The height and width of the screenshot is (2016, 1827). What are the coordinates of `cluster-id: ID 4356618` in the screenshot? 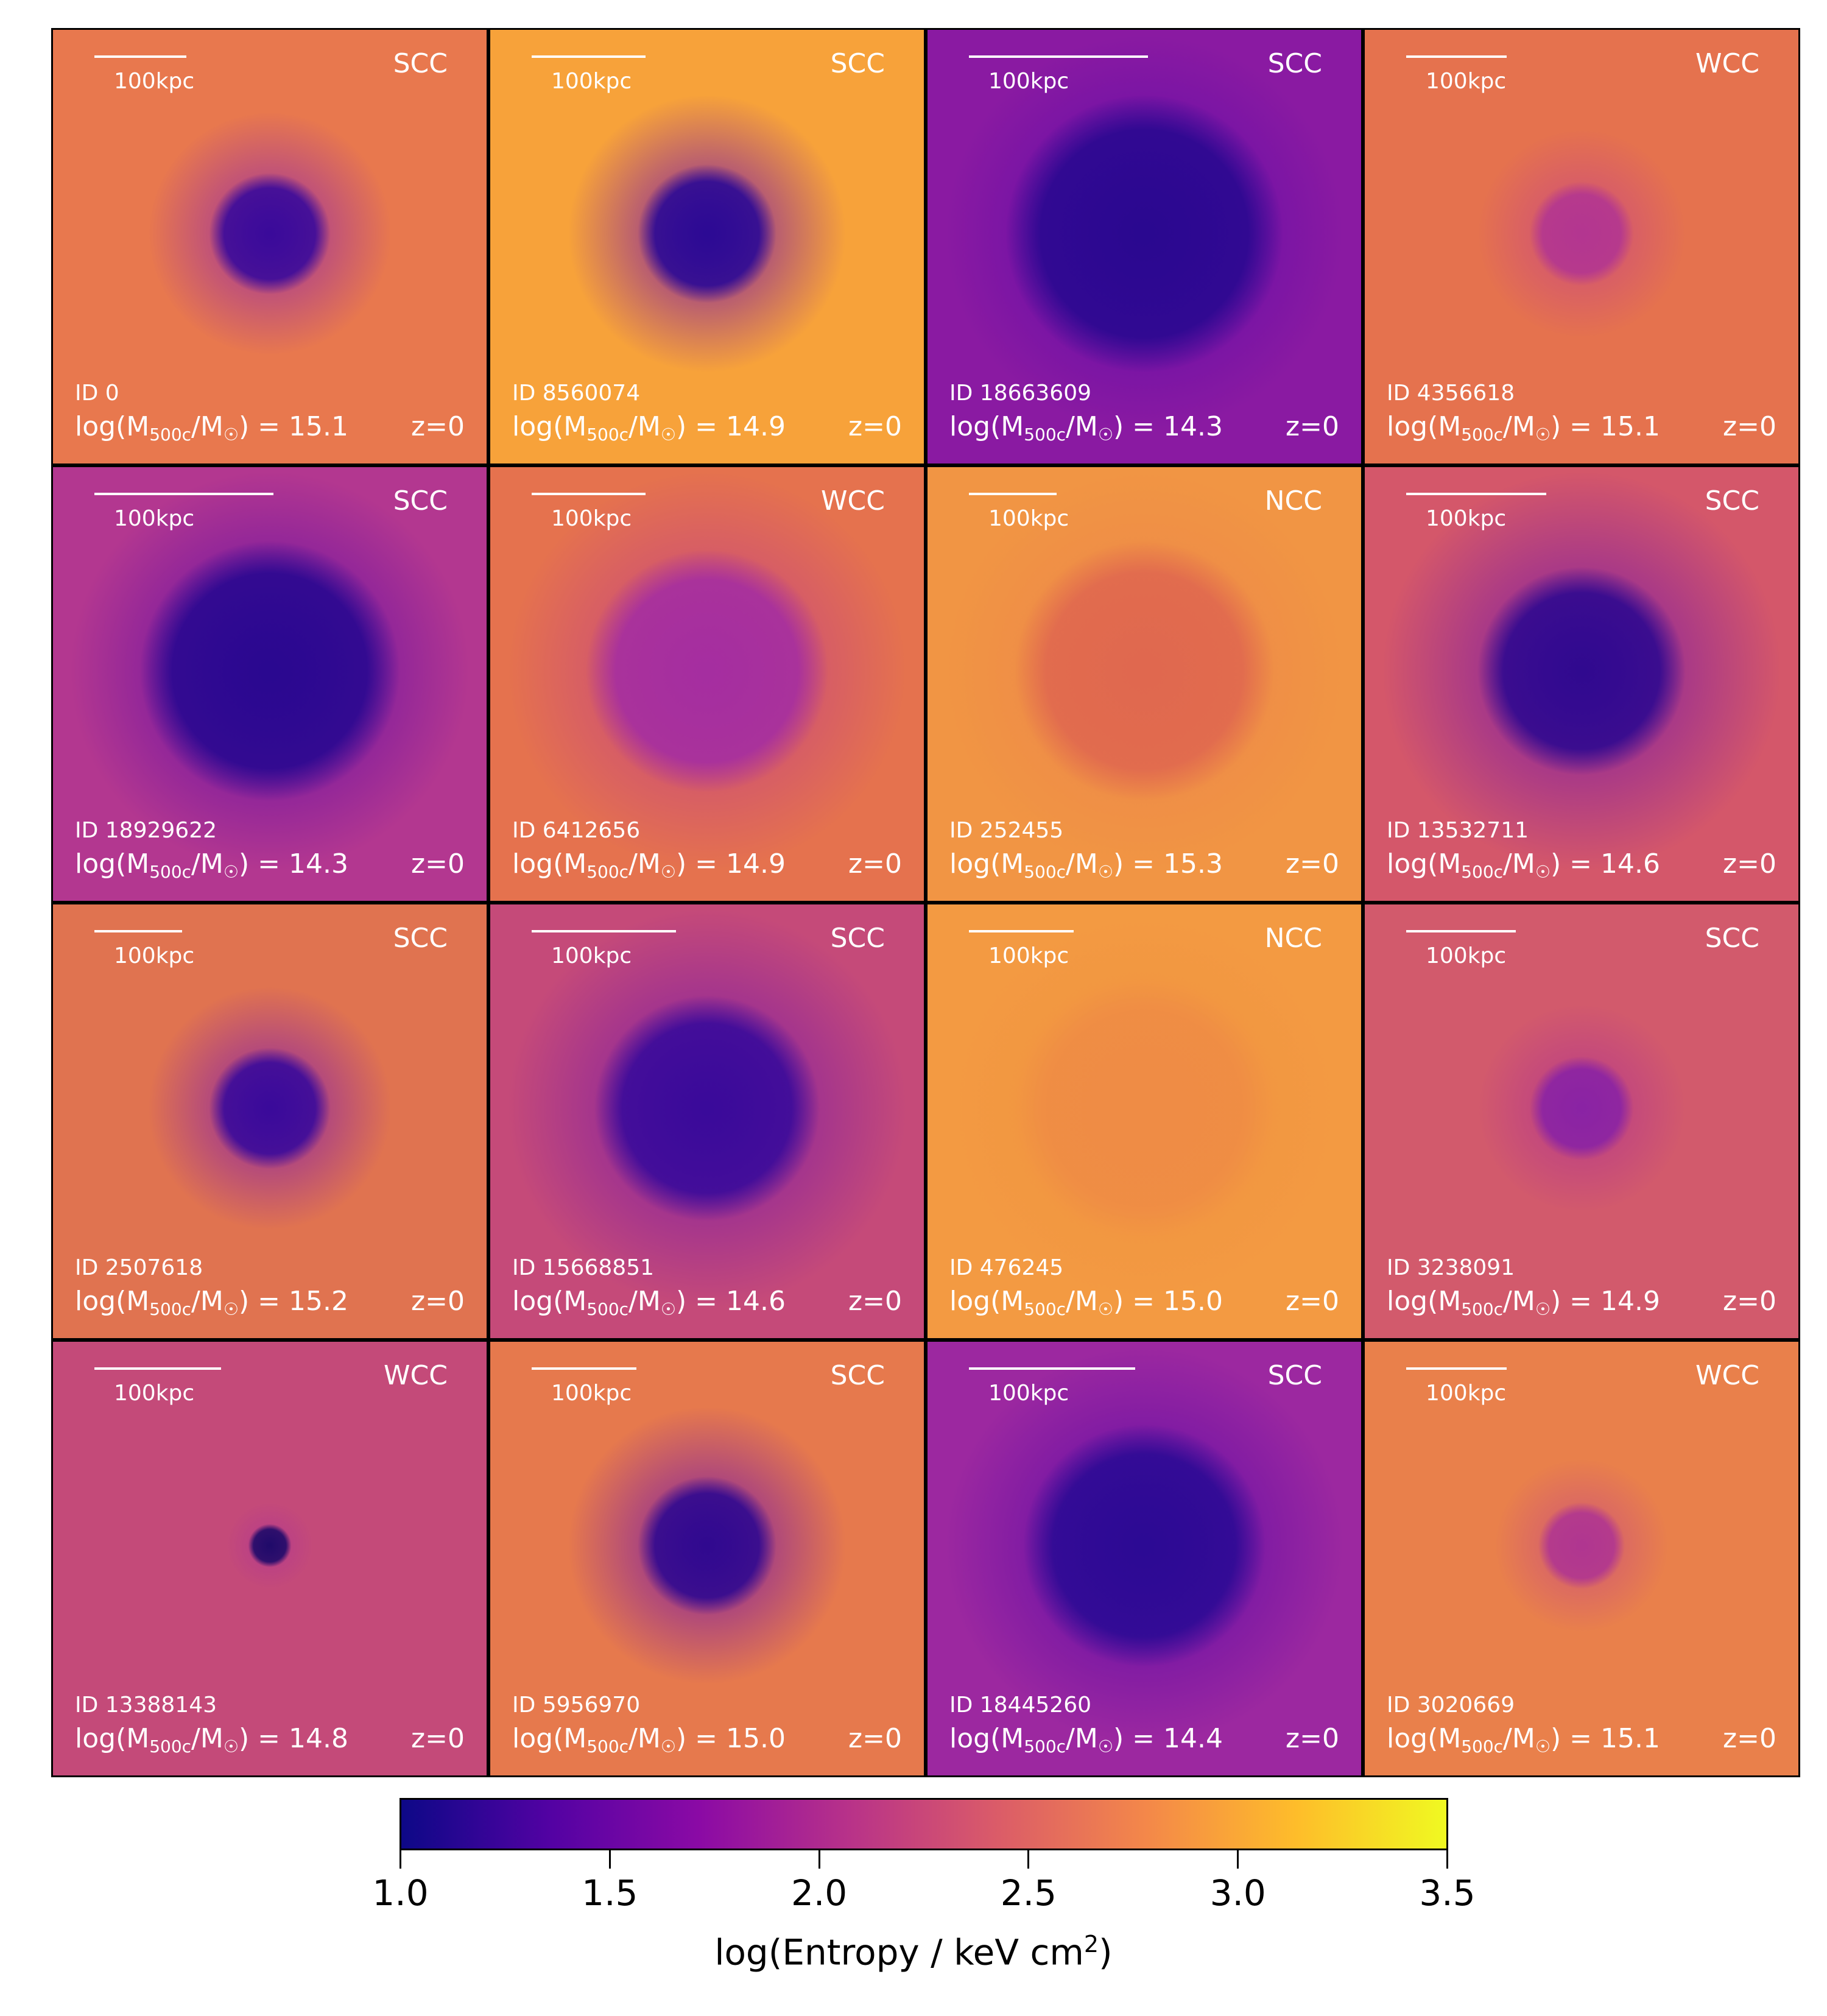 It's located at (1451, 393).